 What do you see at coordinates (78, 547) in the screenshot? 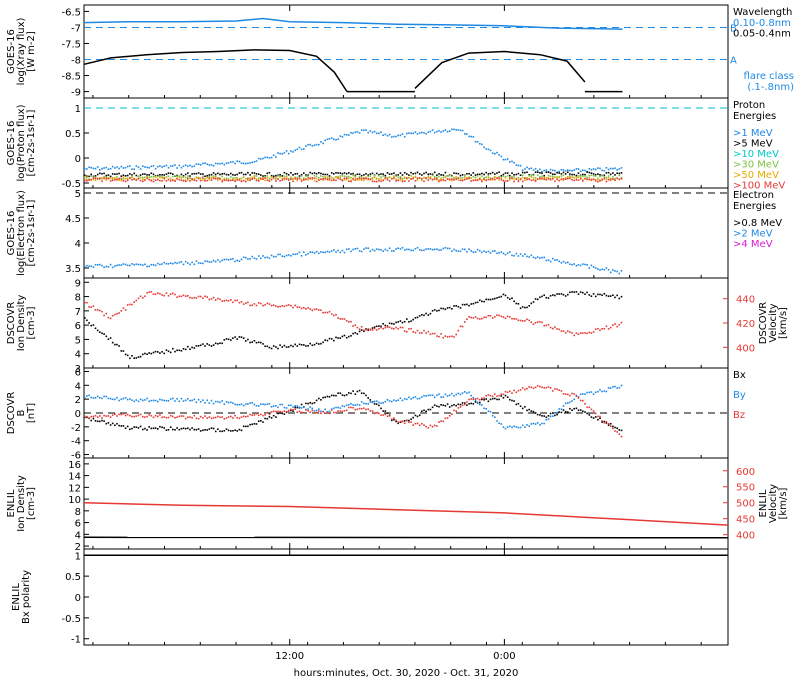
I see `y-tick-label: 2` at bounding box center [78, 547].